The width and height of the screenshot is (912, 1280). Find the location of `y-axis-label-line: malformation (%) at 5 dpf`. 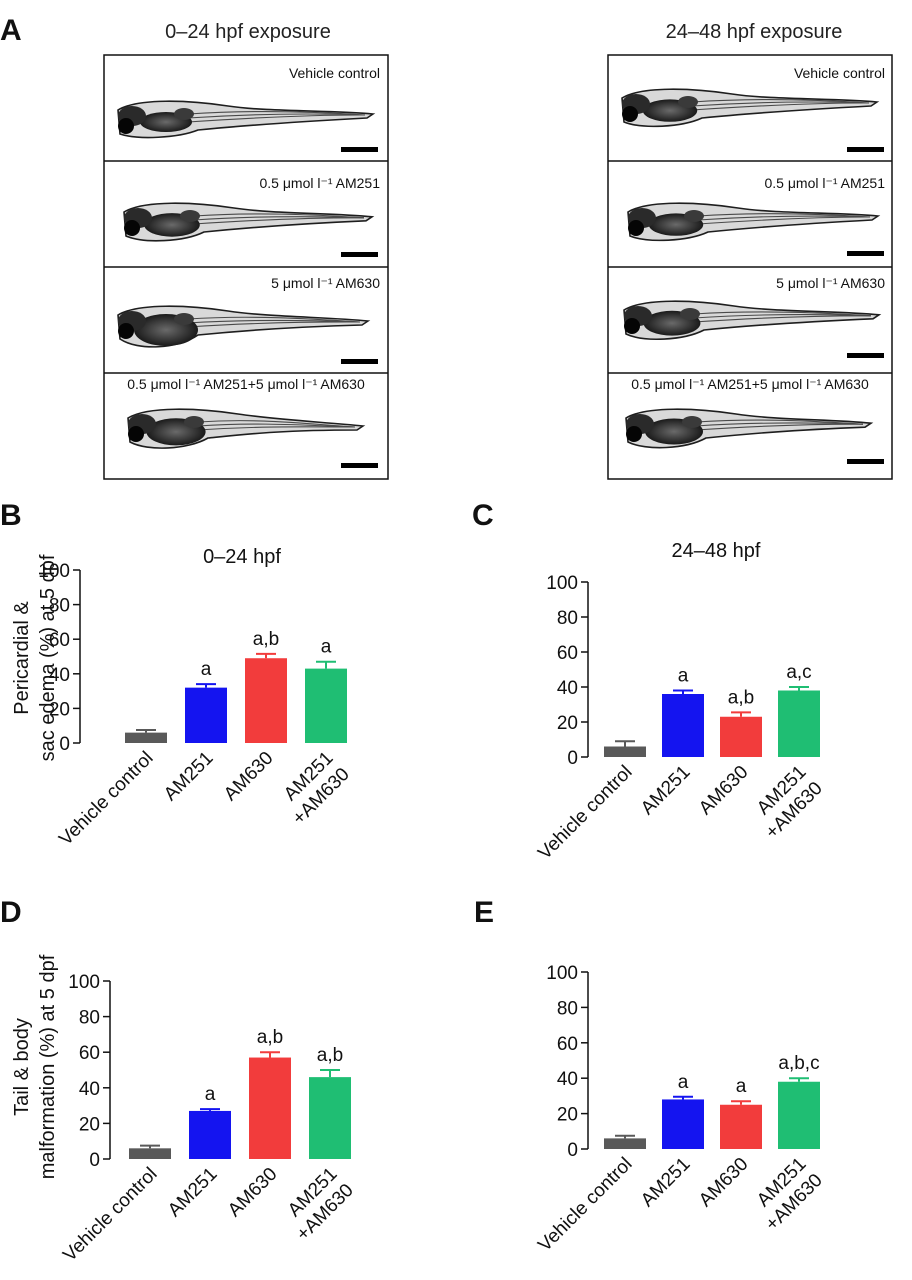

y-axis-label-line: malformation (%) at 5 dpf is located at coordinates (48, 1066).